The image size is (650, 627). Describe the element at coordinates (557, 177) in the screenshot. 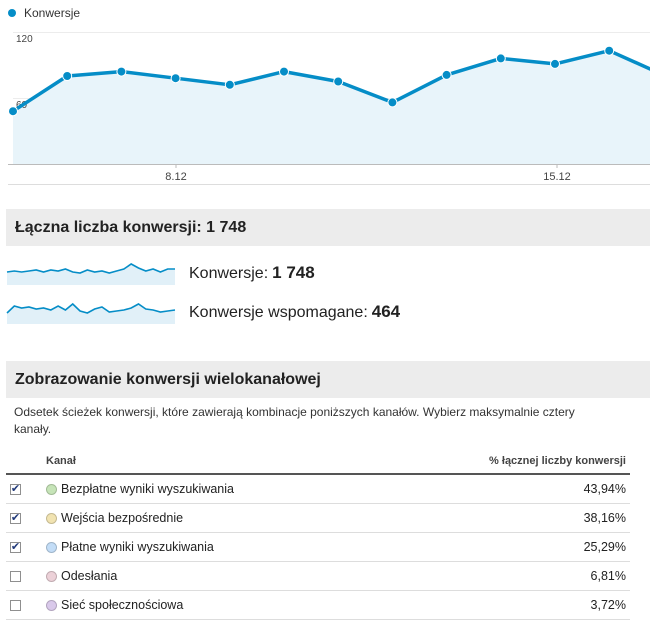

I see `x-tick-label: 15.12` at that location.